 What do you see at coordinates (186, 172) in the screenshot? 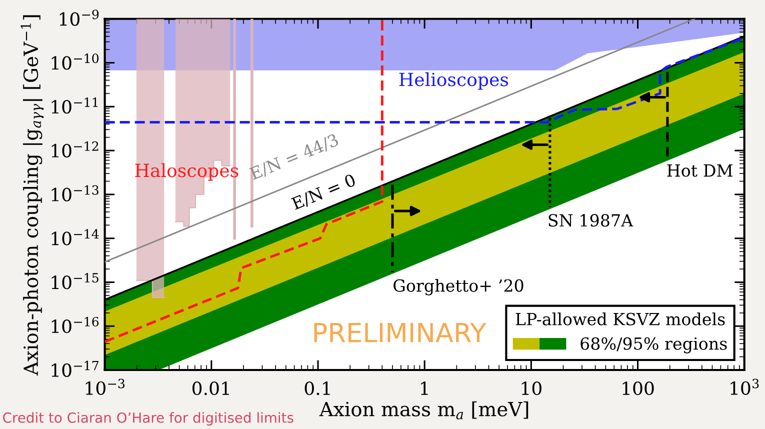
I see `annotation: Haloscopes` at bounding box center [186, 172].